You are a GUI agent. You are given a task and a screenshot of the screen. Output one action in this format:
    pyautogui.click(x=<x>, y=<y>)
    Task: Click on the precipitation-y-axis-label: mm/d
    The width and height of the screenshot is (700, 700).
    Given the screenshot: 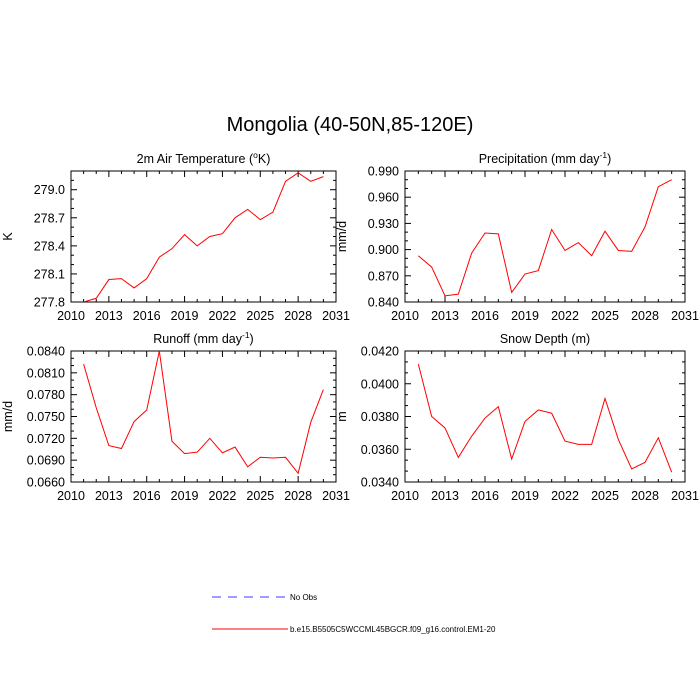 What is the action you would take?
    pyautogui.click(x=342, y=236)
    